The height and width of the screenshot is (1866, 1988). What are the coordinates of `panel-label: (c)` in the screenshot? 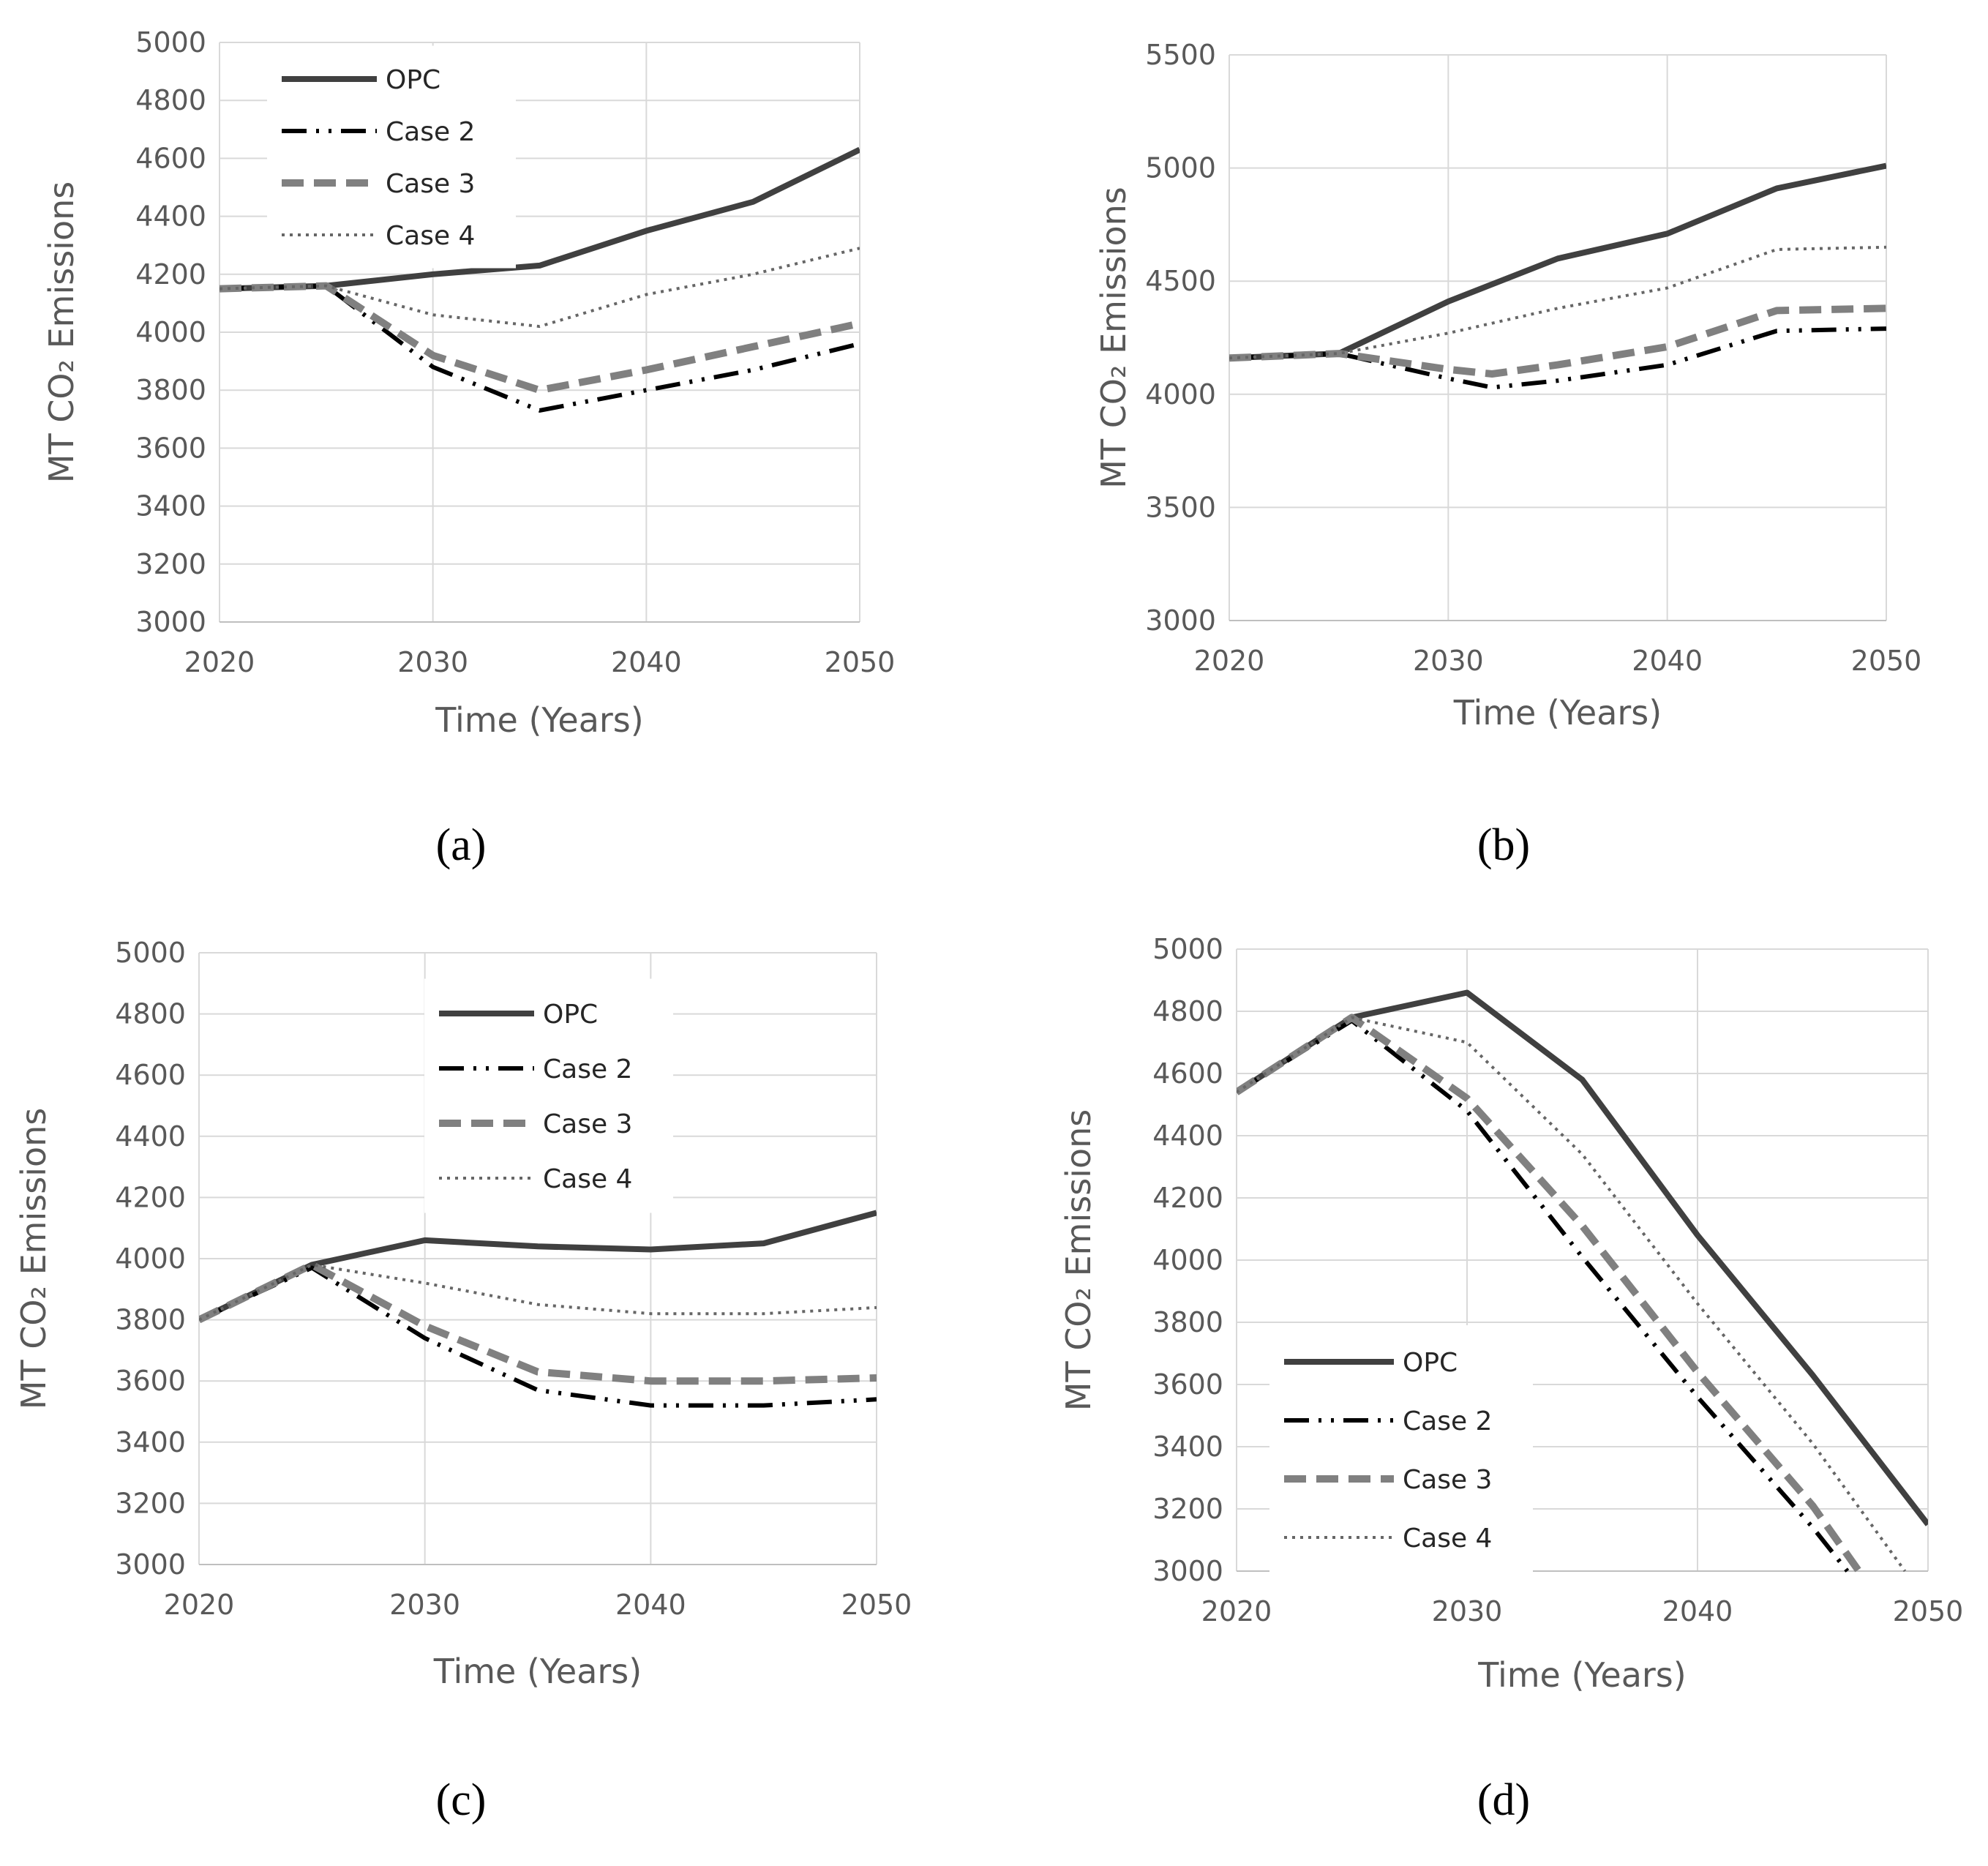 It's located at (462, 1800).